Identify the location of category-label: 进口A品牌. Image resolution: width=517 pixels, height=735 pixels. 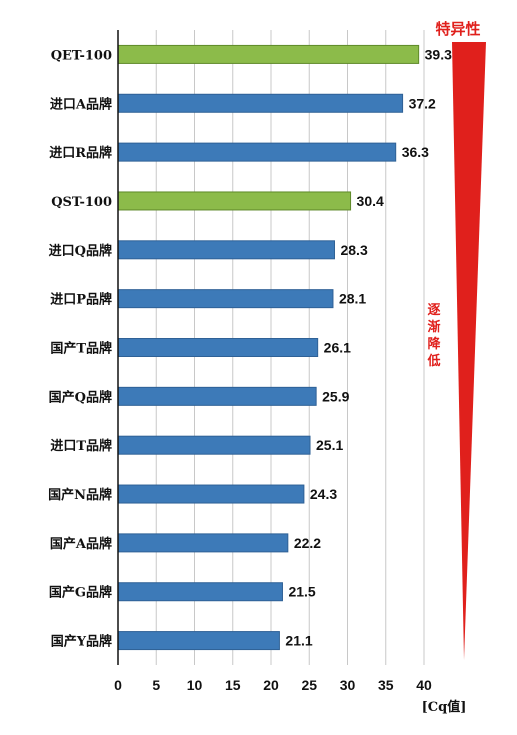
(81, 104).